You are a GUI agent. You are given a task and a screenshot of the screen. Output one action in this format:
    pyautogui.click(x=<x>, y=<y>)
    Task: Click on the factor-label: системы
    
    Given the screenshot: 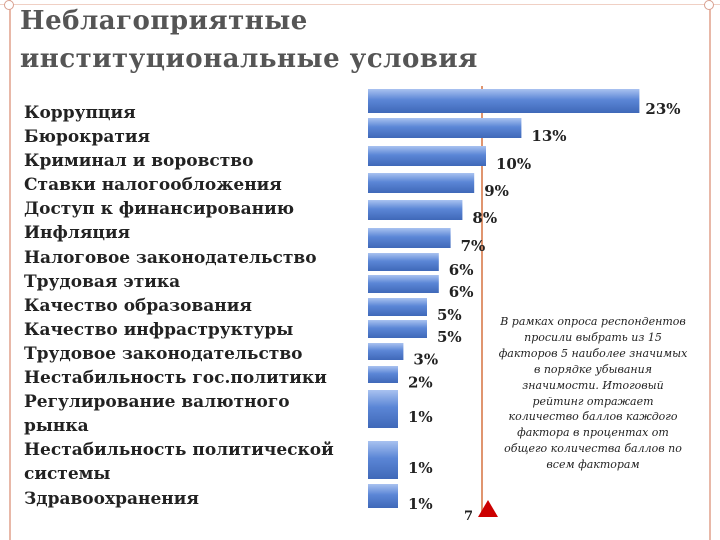 What is the action you would take?
    pyautogui.click(x=67, y=474)
    